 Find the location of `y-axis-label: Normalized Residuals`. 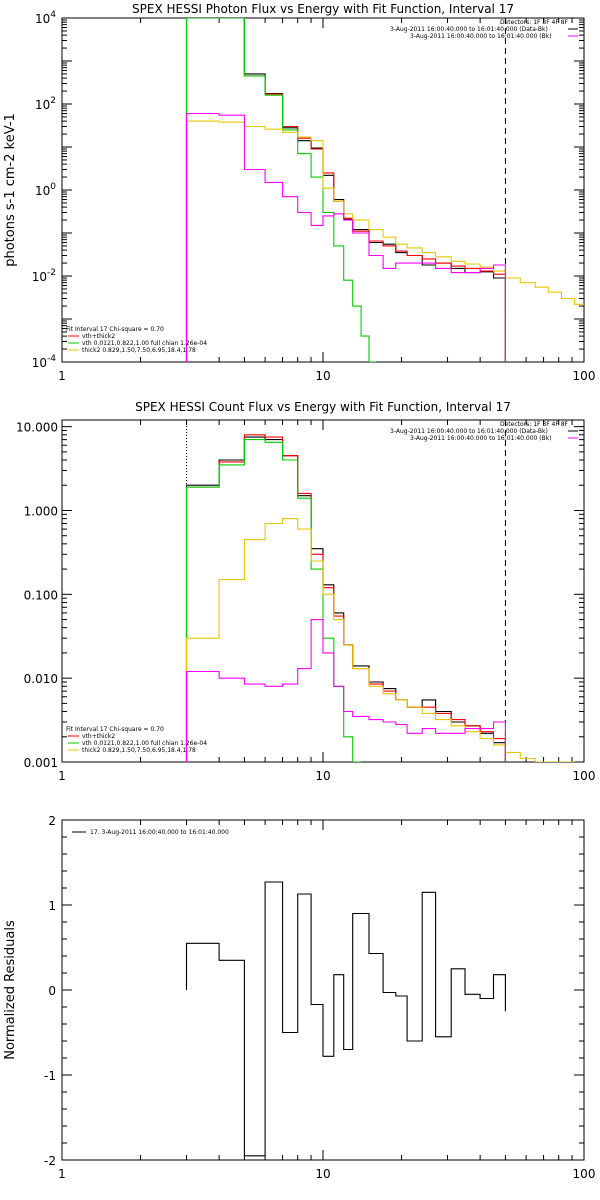

y-axis-label: Normalized Residuals is located at coordinates (10, 990).